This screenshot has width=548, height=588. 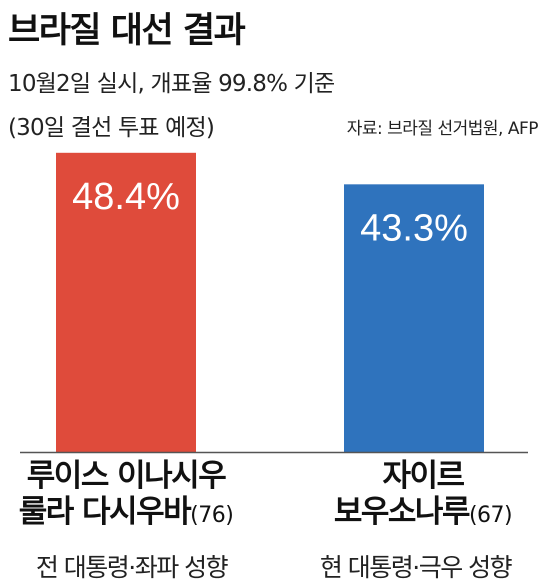 I want to click on candidate-label-bolsonaro: 자이르 보우소나루(67), so click(x=423, y=496).